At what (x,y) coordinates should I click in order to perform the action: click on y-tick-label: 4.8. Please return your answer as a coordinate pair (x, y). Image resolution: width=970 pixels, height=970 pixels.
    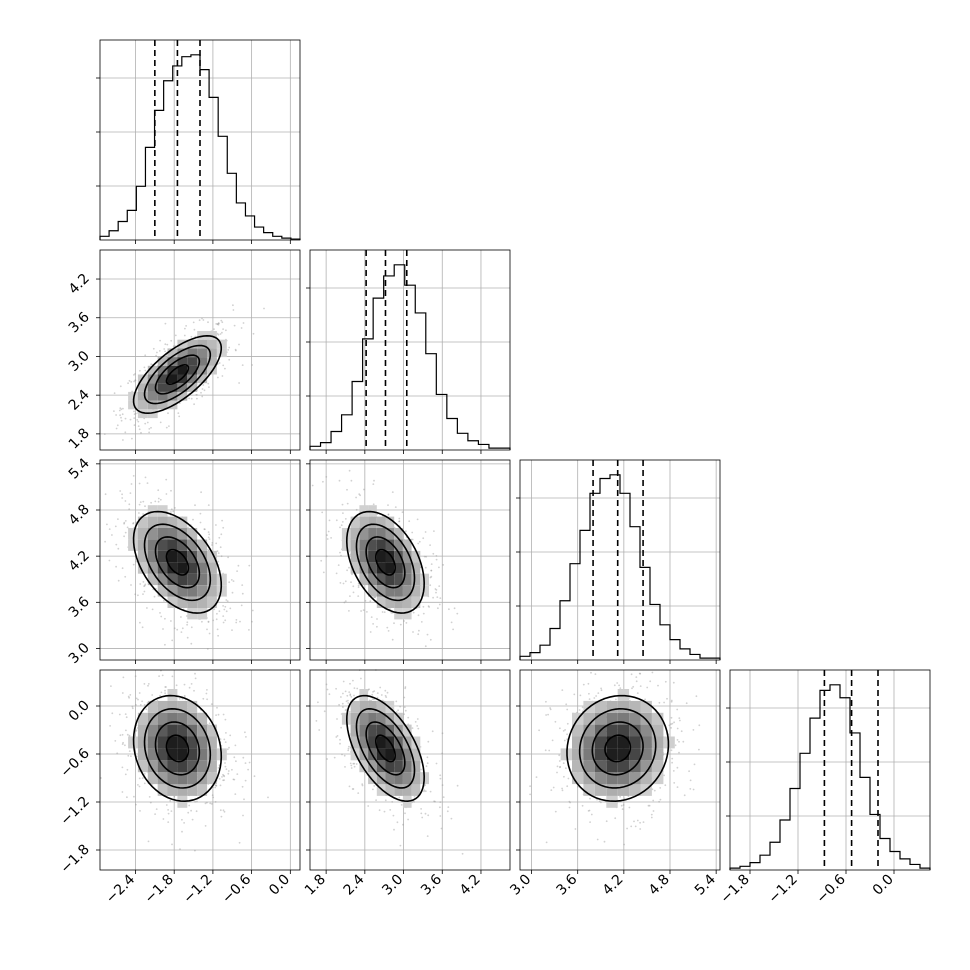
    Looking at the image, I should click on (79, 515).